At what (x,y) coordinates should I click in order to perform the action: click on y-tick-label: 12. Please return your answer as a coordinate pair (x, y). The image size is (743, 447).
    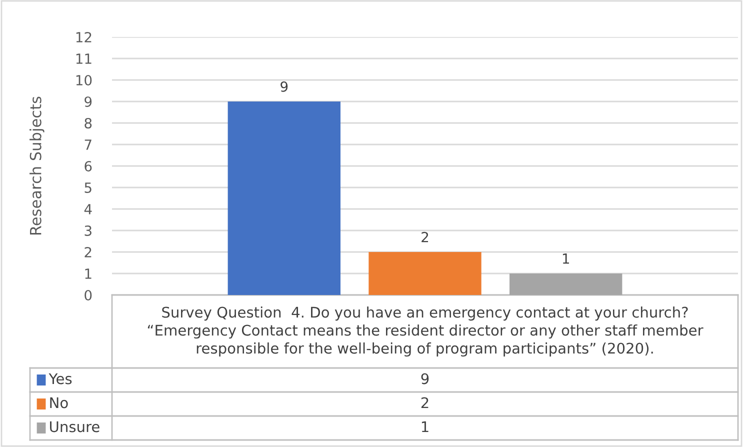
    Looking at the image, I should click on (84, 37).